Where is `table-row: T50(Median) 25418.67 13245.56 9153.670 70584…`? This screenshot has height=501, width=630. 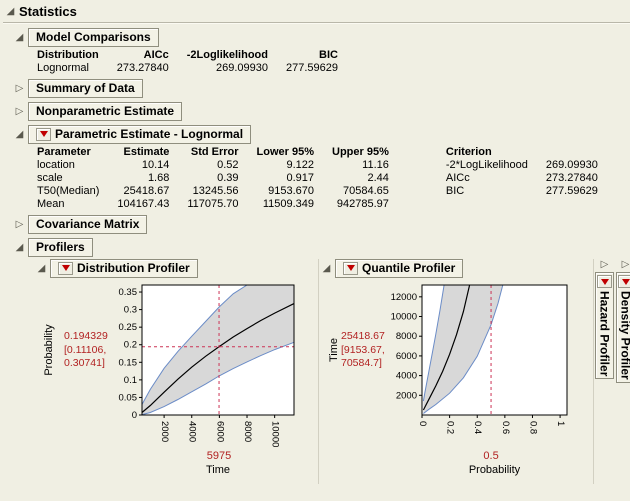
table-row: T50(Median) 25418.67 13245.56 9153.670 70584… is located at coordinates (317, 191).